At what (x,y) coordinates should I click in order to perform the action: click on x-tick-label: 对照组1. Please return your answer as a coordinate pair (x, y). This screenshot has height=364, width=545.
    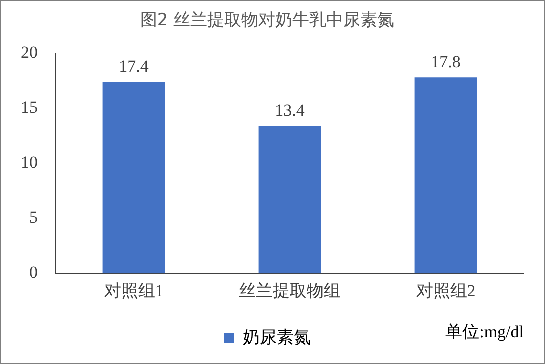
    Looking at the image, I should click on (134, 290).